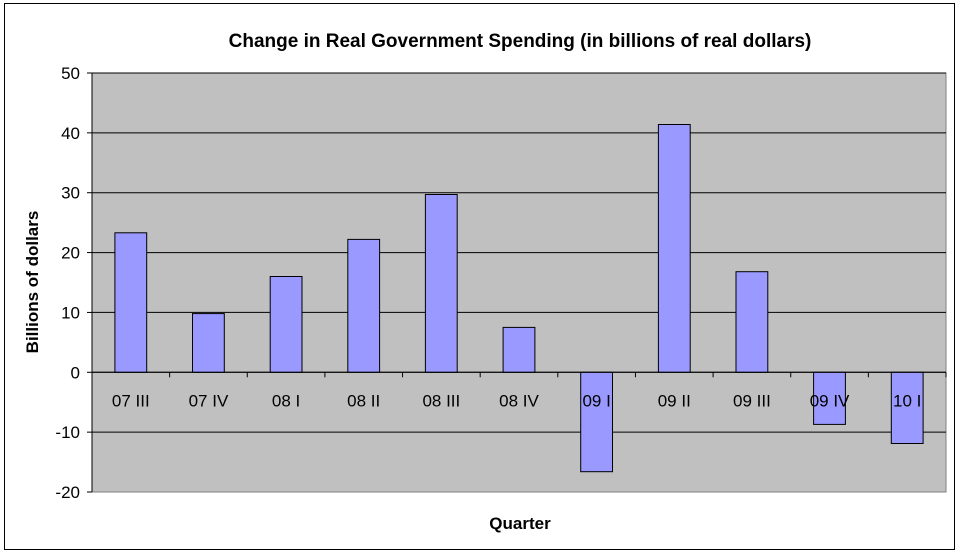  I want to click on bar-09-iii, so click(752, 322).